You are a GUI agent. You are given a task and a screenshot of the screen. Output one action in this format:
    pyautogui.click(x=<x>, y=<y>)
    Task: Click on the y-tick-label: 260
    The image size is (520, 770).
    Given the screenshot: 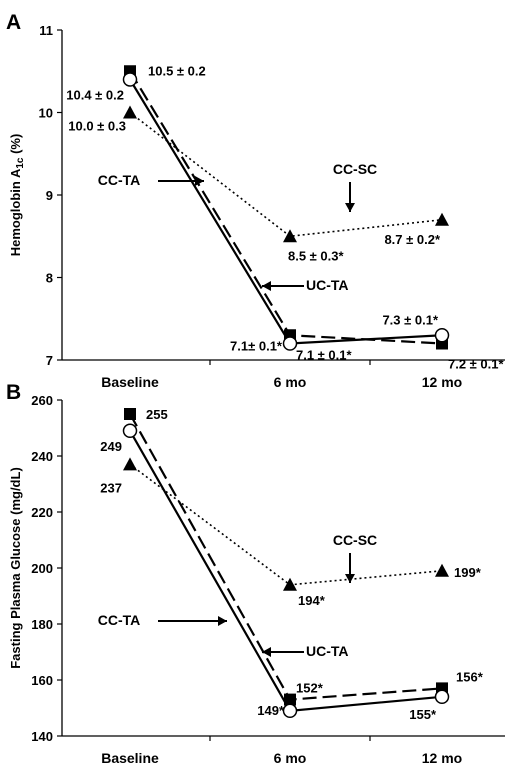 What is the action you would take?
    pyautogui.click(x=42, y=400)
    